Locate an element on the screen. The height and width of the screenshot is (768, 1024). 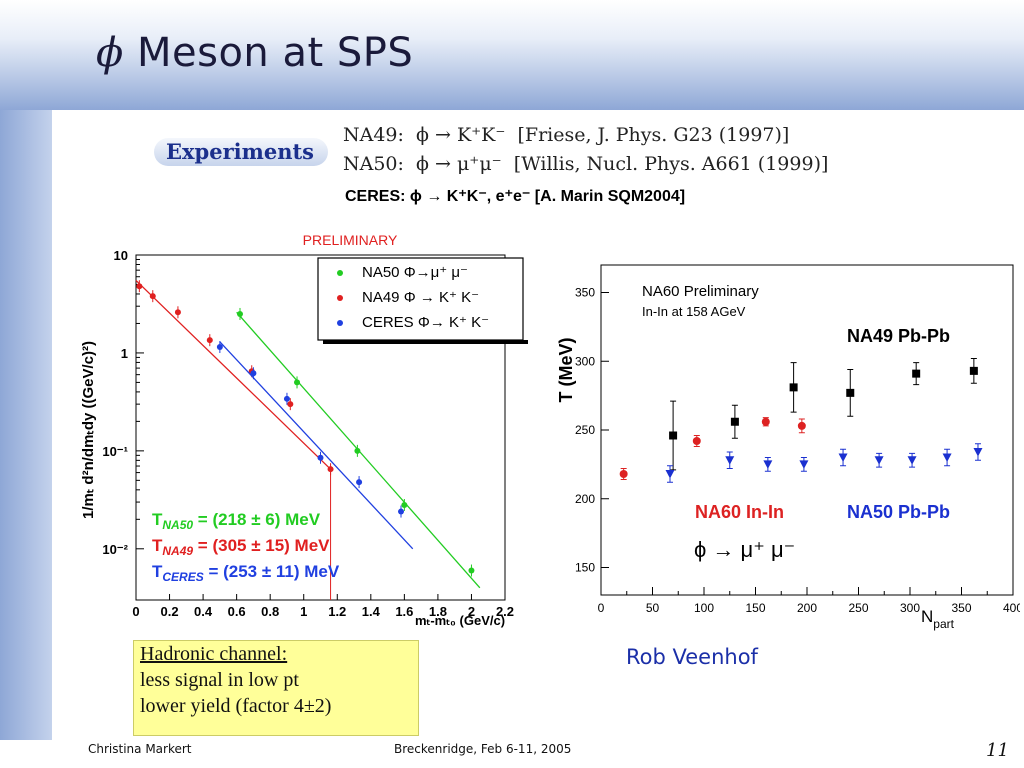
left-x-tick-label: 1 is located at coordinates (303, 611).